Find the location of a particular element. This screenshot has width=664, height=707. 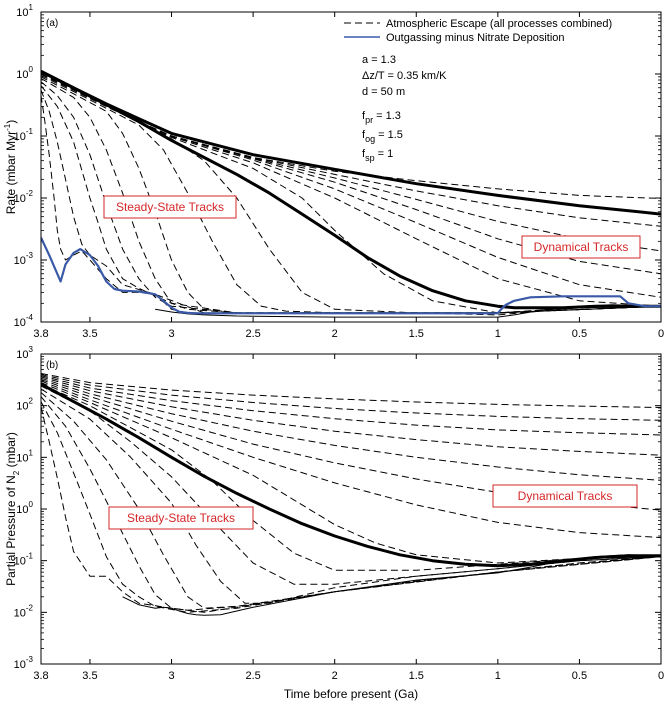

y-tick-exponent: 3 is located at coordinates (31, 349).